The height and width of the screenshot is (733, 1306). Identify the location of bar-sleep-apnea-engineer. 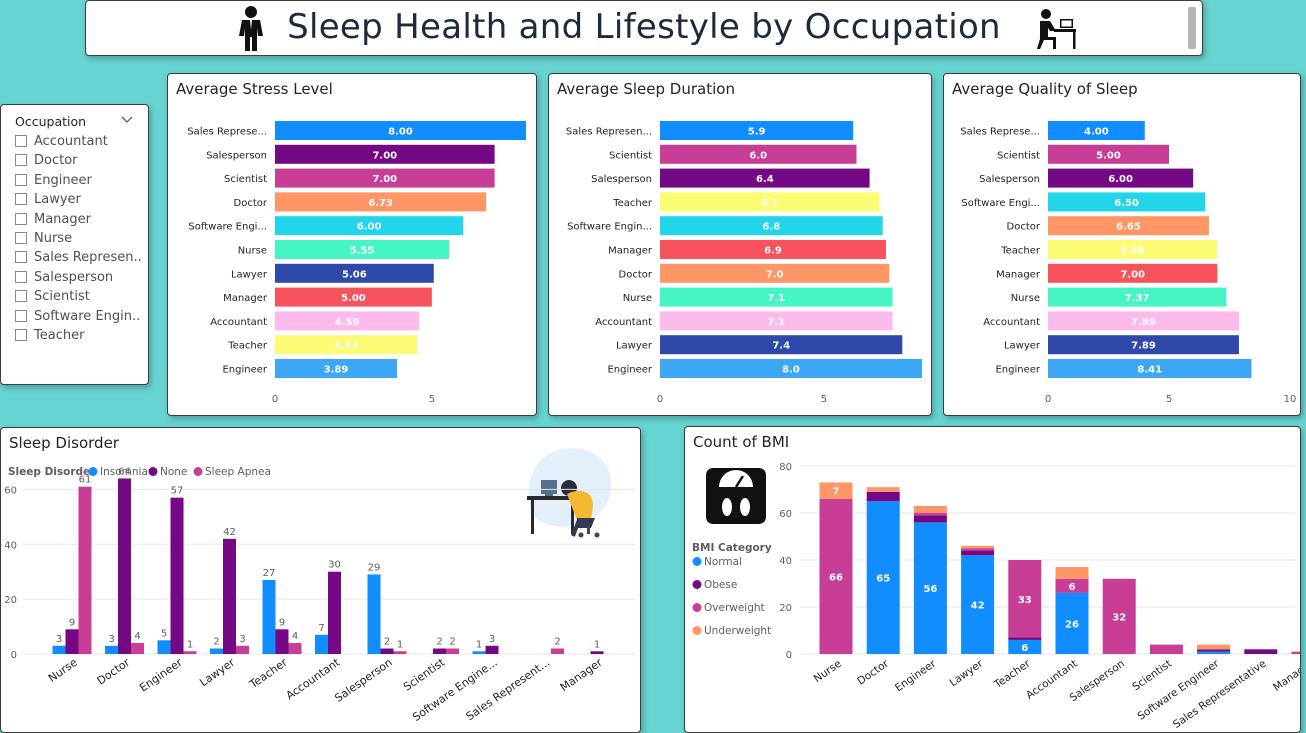
(190, 652).